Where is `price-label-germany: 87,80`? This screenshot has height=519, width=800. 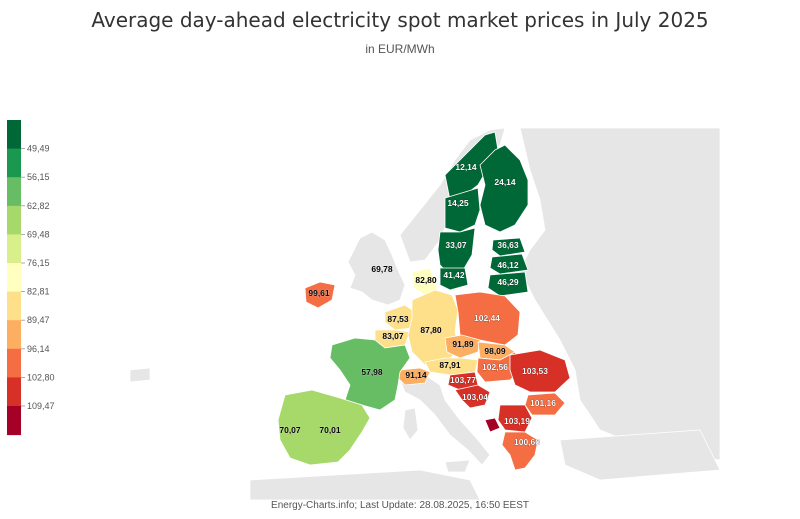 price-label-germany: 87,80 is located at coordinates (431, 330).